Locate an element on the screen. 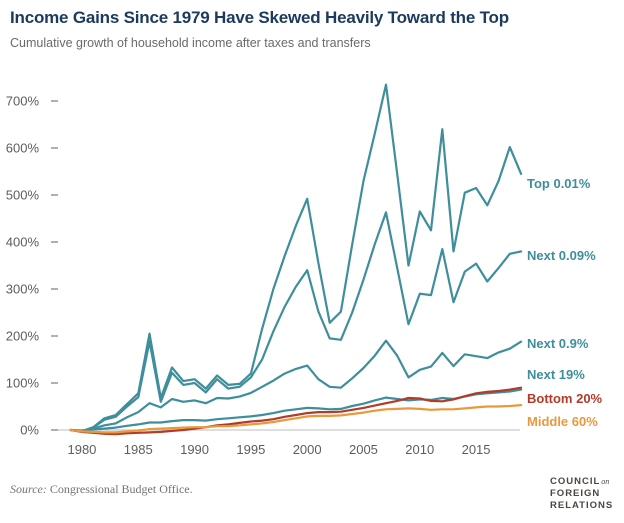  y-axis-tick-label: 100% is located at coordinates (23, 383).